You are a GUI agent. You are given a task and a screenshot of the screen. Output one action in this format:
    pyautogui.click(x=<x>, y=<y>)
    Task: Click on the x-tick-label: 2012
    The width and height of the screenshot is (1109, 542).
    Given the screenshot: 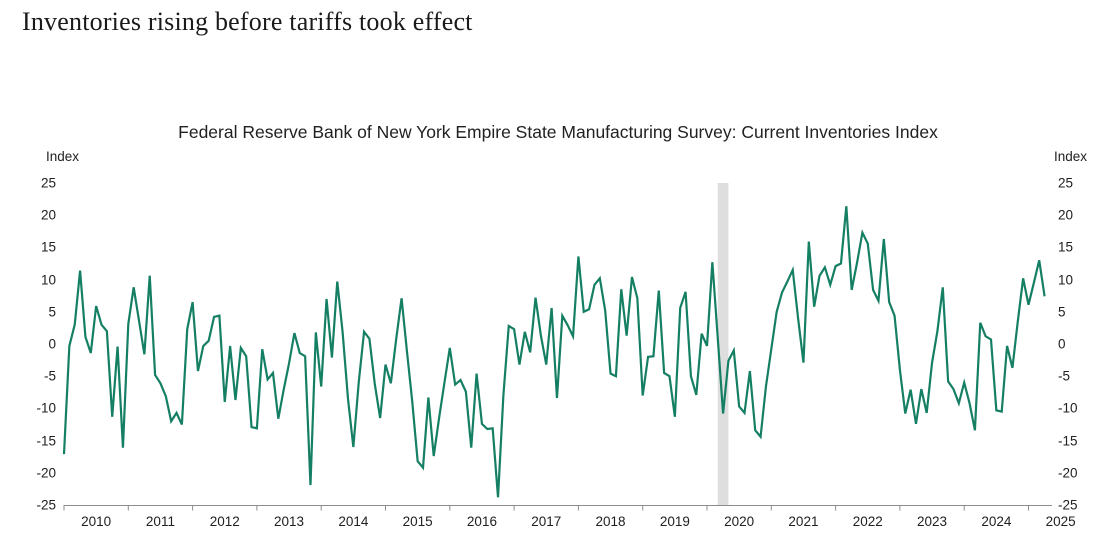 What is the action you would take?
    pyautogui.click(x=224, y=521)
    